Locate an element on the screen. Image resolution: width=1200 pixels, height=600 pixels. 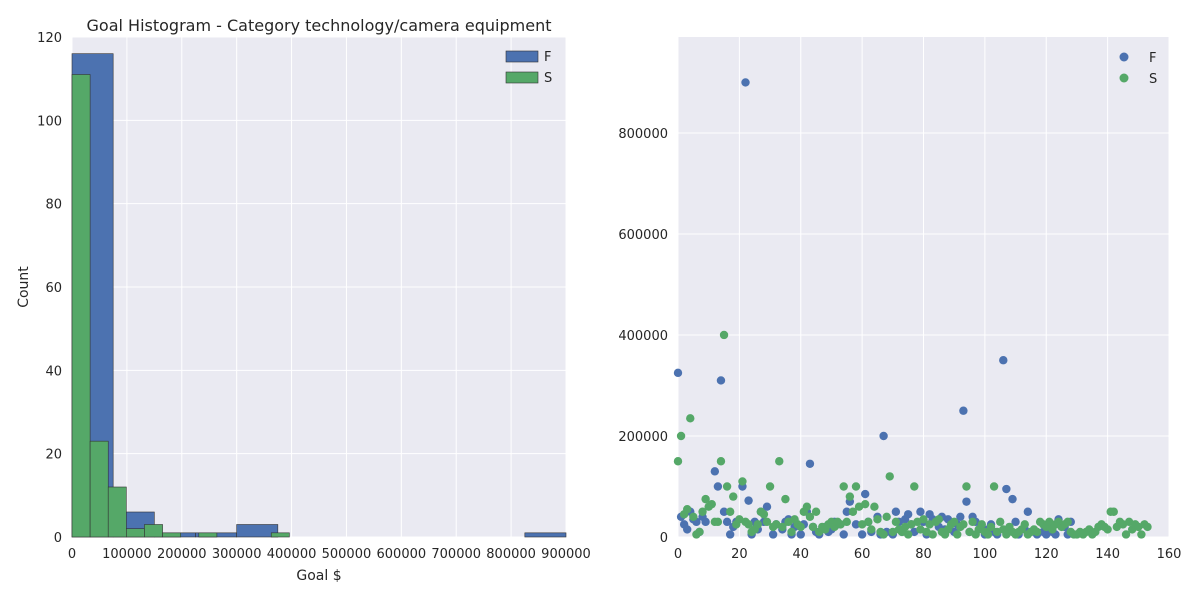
scatter-x-tick-label: 60 is located at coordinates (862, 554).